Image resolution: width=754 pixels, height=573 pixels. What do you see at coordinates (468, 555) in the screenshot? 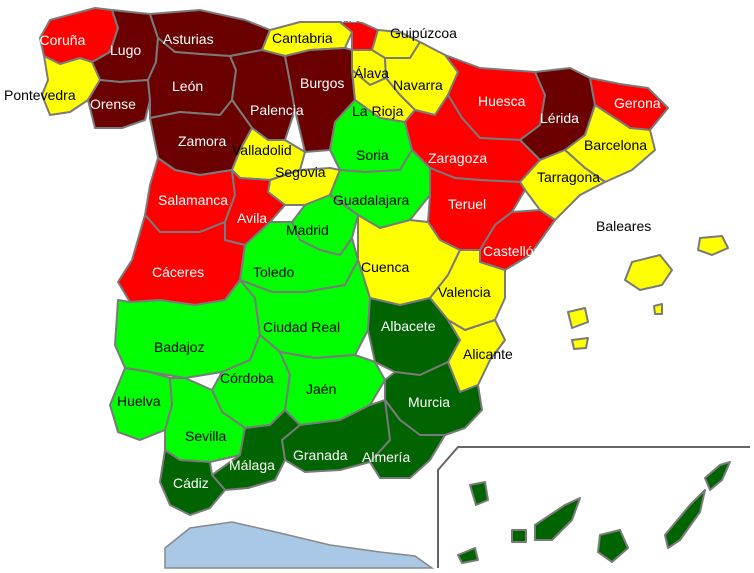
I see `province-tenerife-hierro` at bounding box center [468, 555].